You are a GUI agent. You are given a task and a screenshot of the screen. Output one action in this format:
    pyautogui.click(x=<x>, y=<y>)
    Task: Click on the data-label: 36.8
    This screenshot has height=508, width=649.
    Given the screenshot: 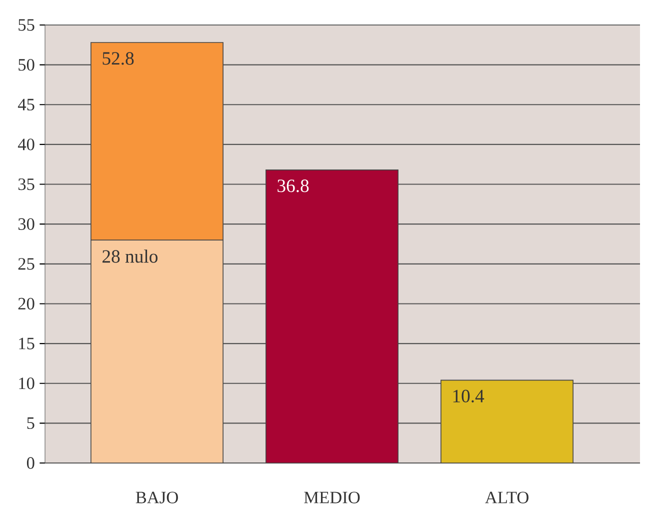 What is the action you would take?
    pyautogui.click(x=293, y=186)
    